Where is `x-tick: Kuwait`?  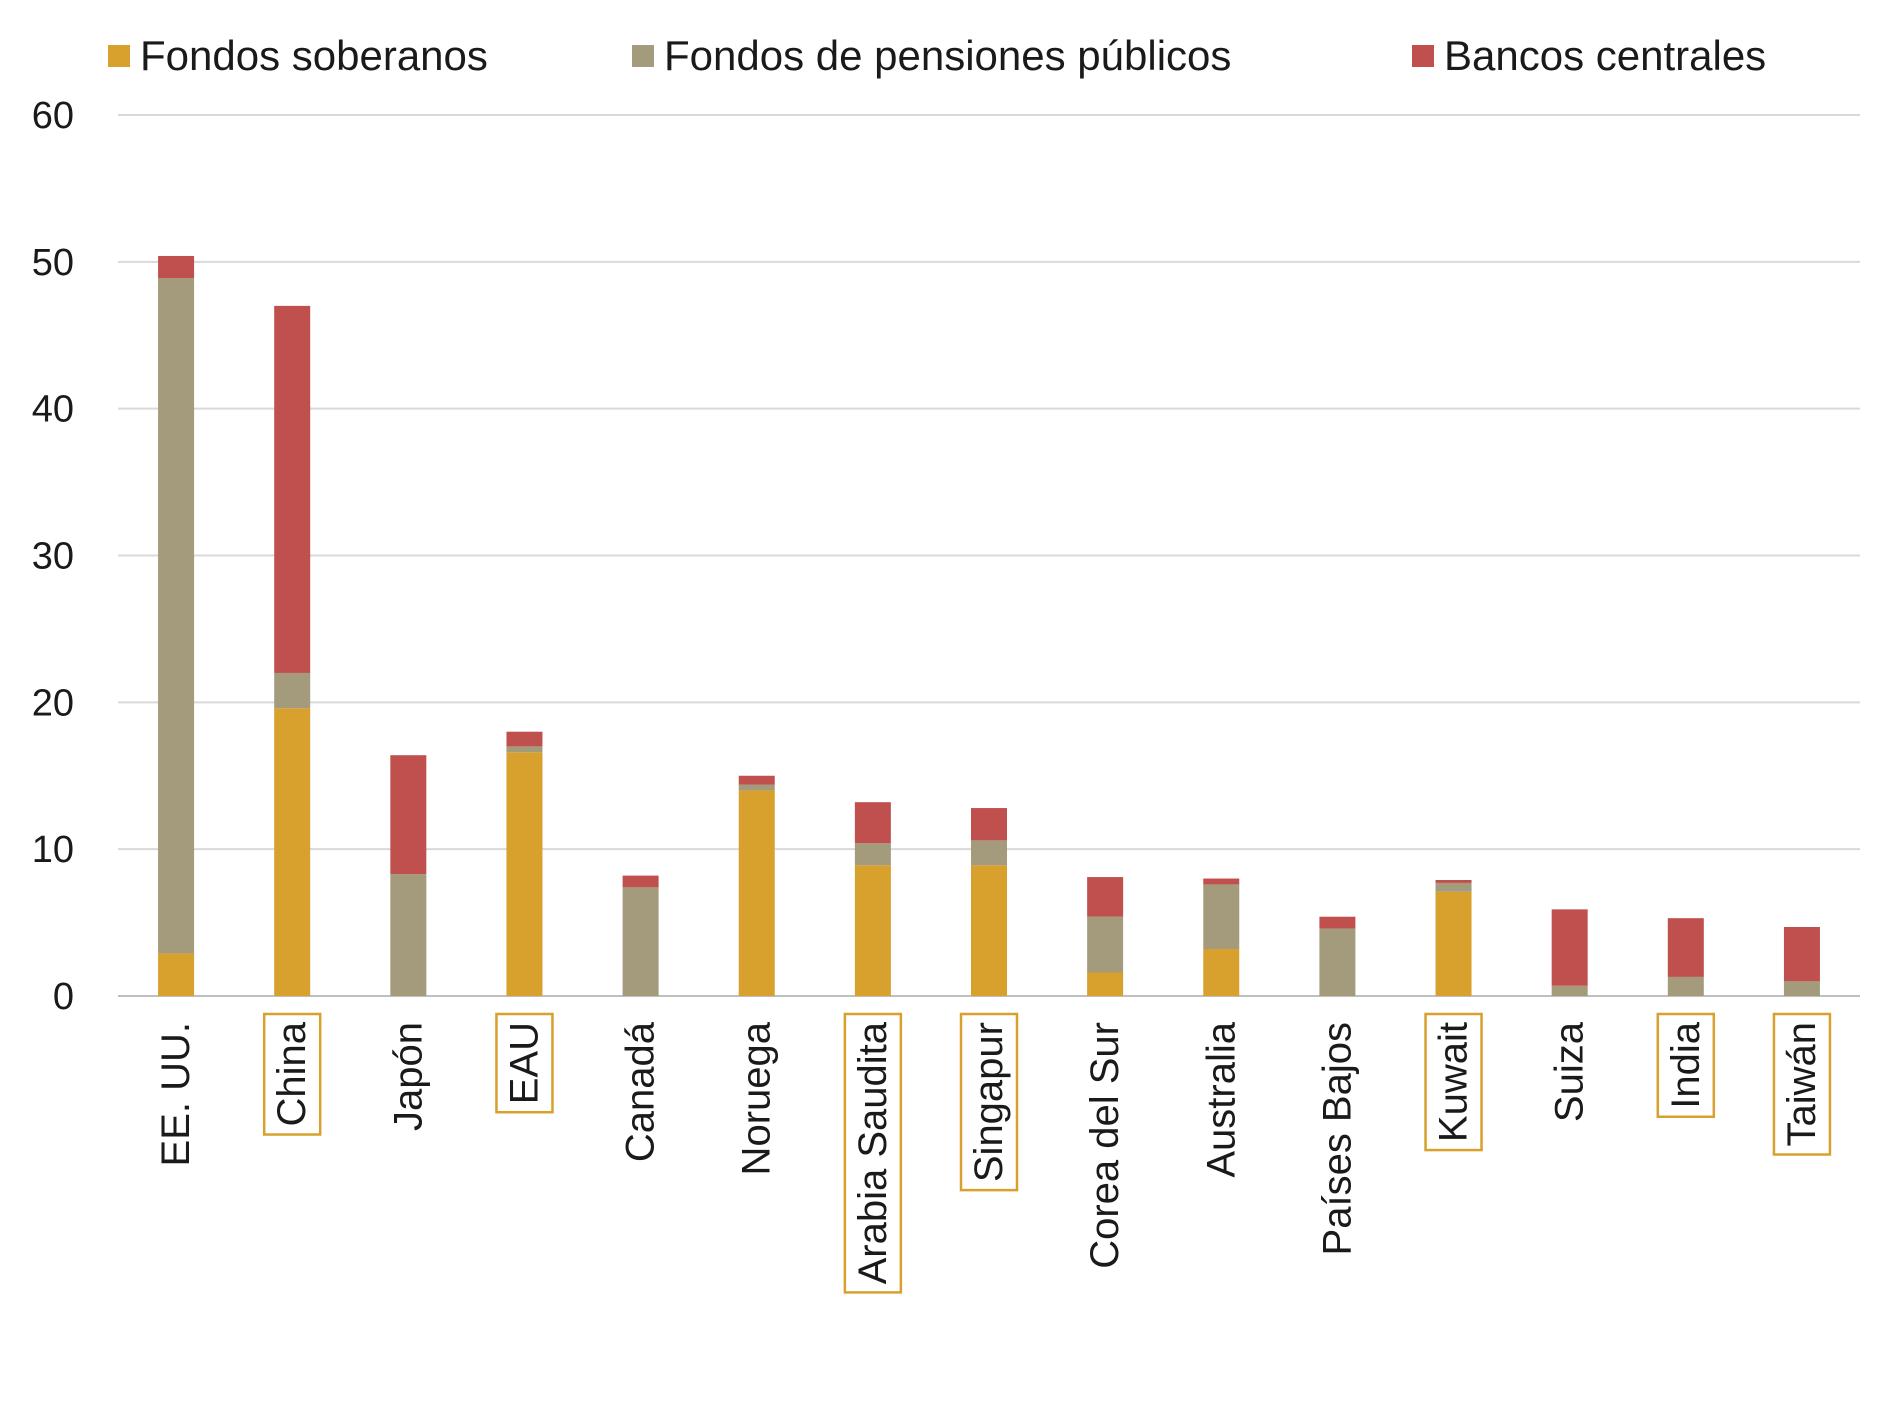 x-tick: Kuwait is located at coordinates (1453, 1082).